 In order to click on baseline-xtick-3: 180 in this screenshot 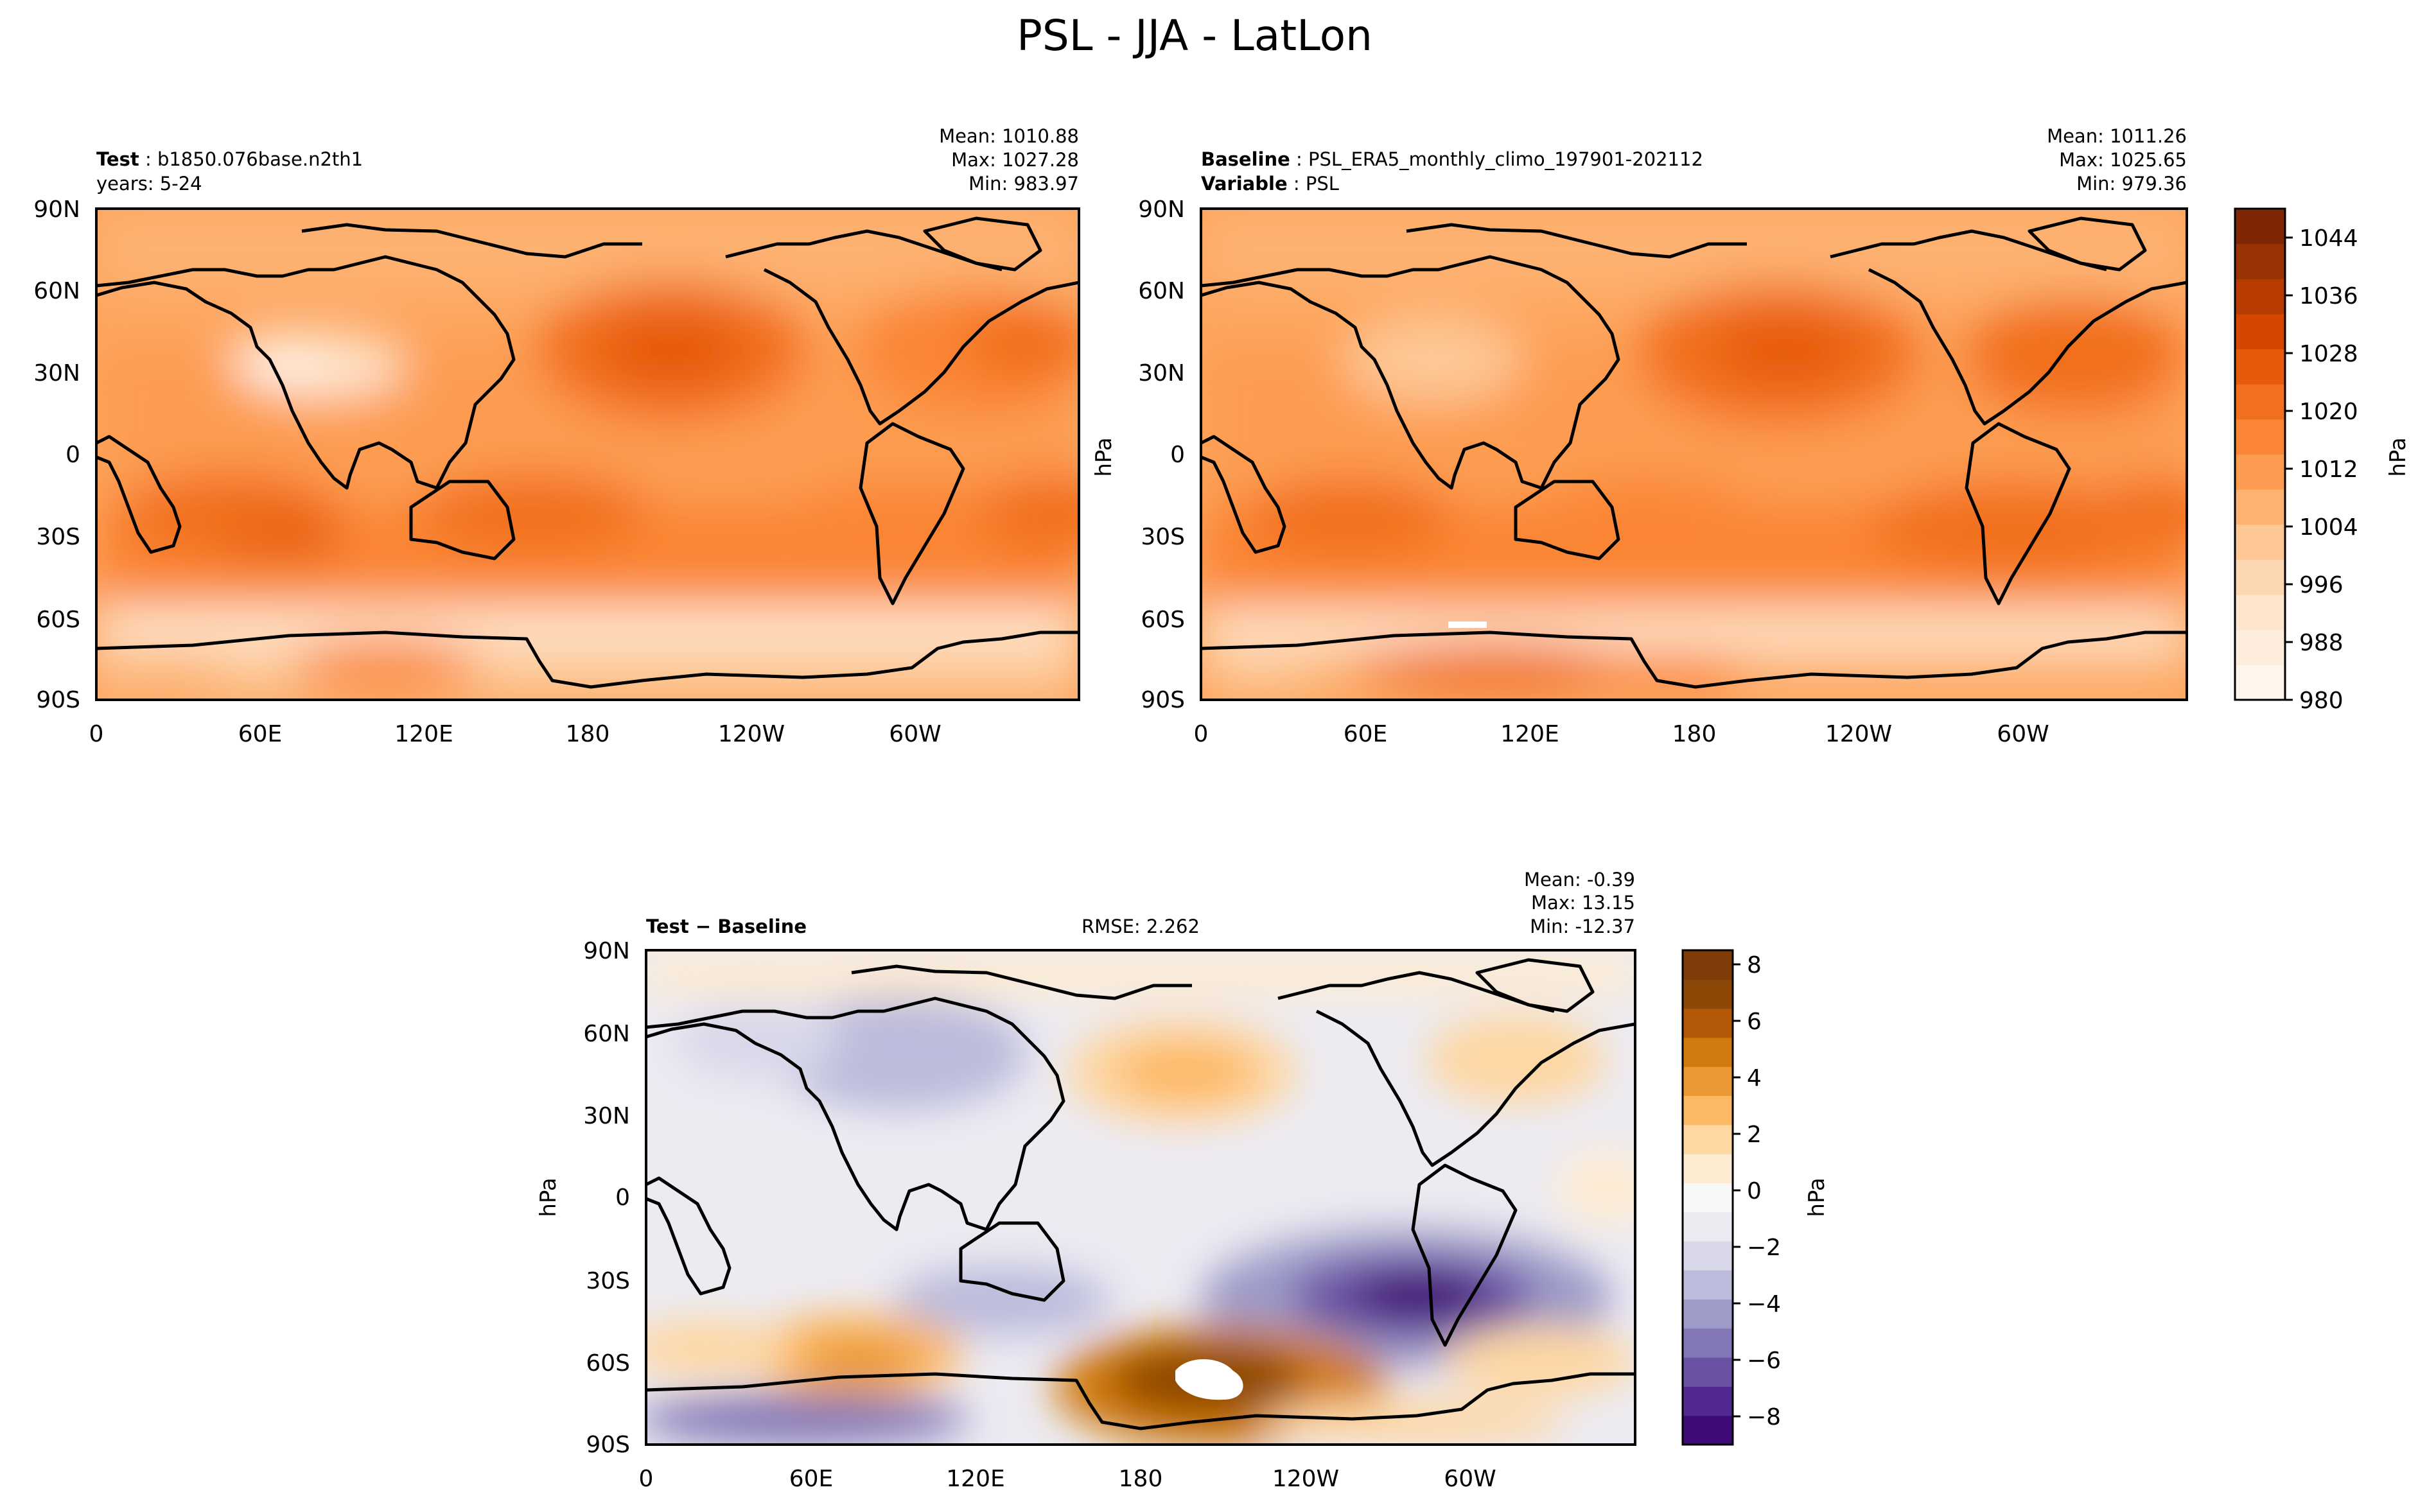, I will do `click(1694, 734)`.